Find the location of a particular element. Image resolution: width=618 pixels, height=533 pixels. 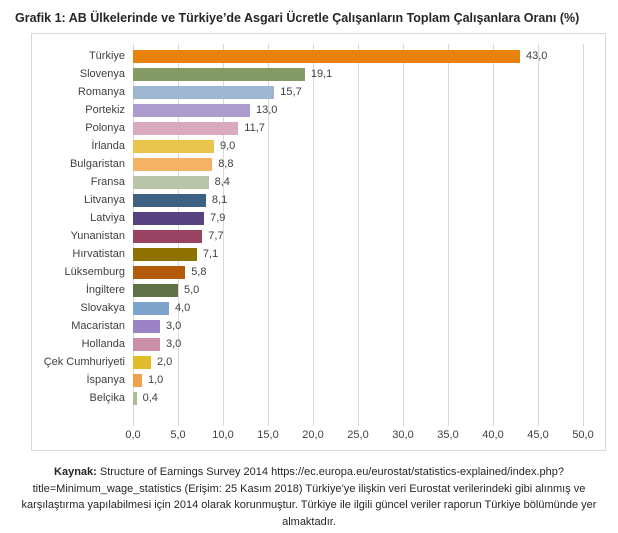

bar-track: 8,4 is located at coordinates (358, 182).